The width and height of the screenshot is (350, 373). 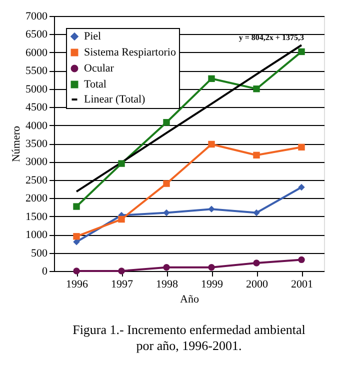 What do you see at coordinates (16, 143) in the screenshot?
I see `y-axis-title: Número` at bounding box center [16, 143].